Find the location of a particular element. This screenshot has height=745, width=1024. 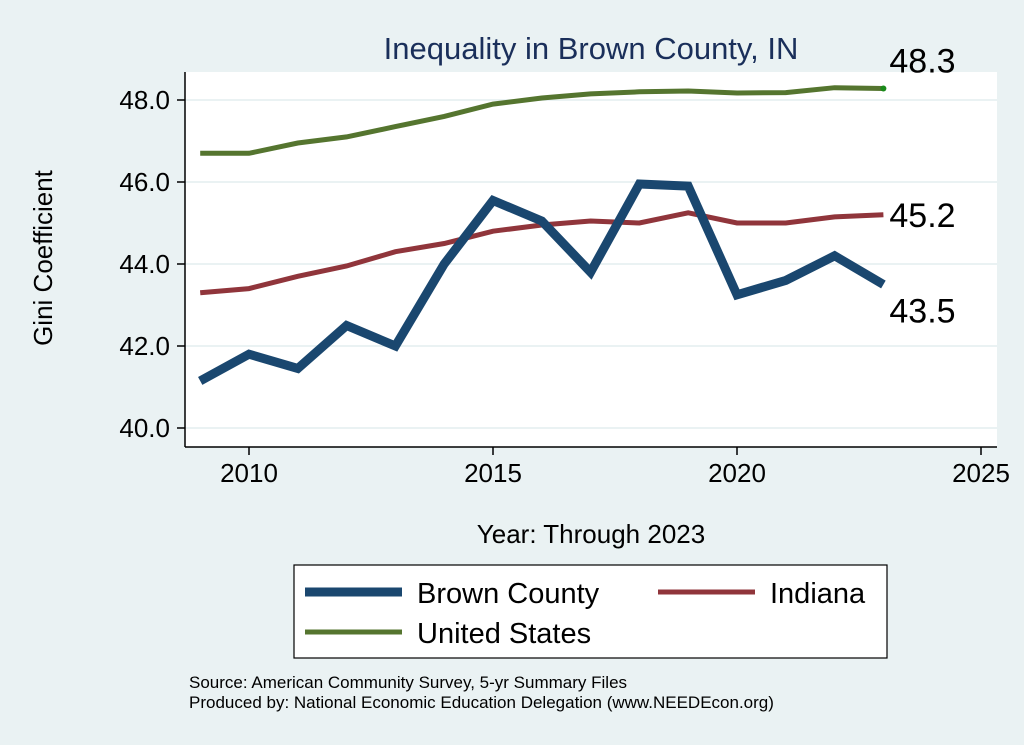

x-axis-label: Year: Through 2023 is located at coordinates (591, 534).